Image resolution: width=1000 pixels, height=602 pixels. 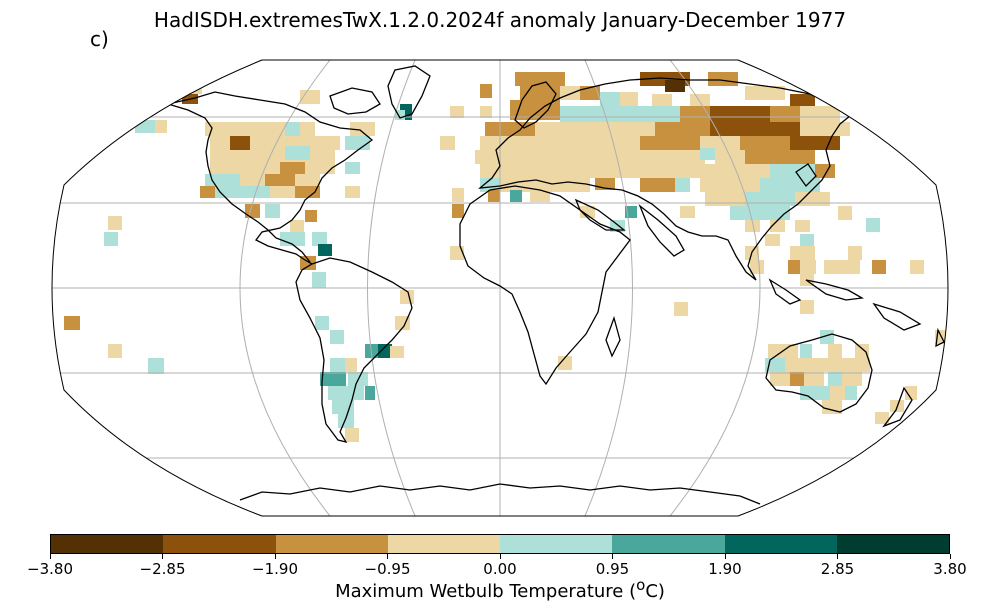 I want to click on colorbar-tick-label: 1.90, so click(x=725, y=569).